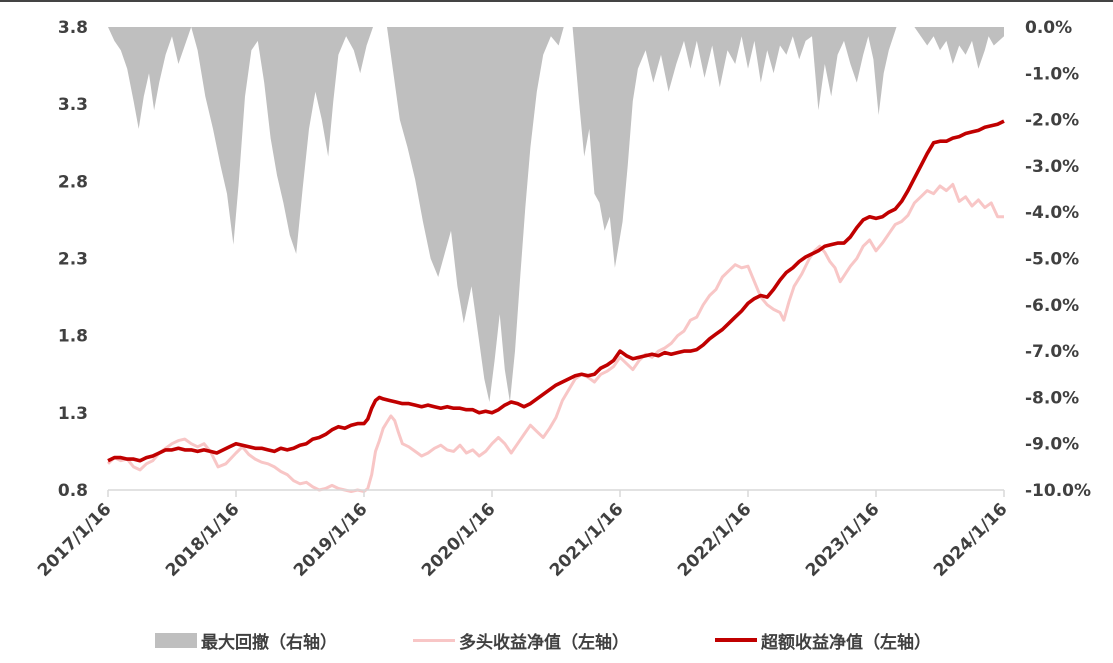  I want to click on right-axis-tick-label: -3.0%, so click(1052, 167).